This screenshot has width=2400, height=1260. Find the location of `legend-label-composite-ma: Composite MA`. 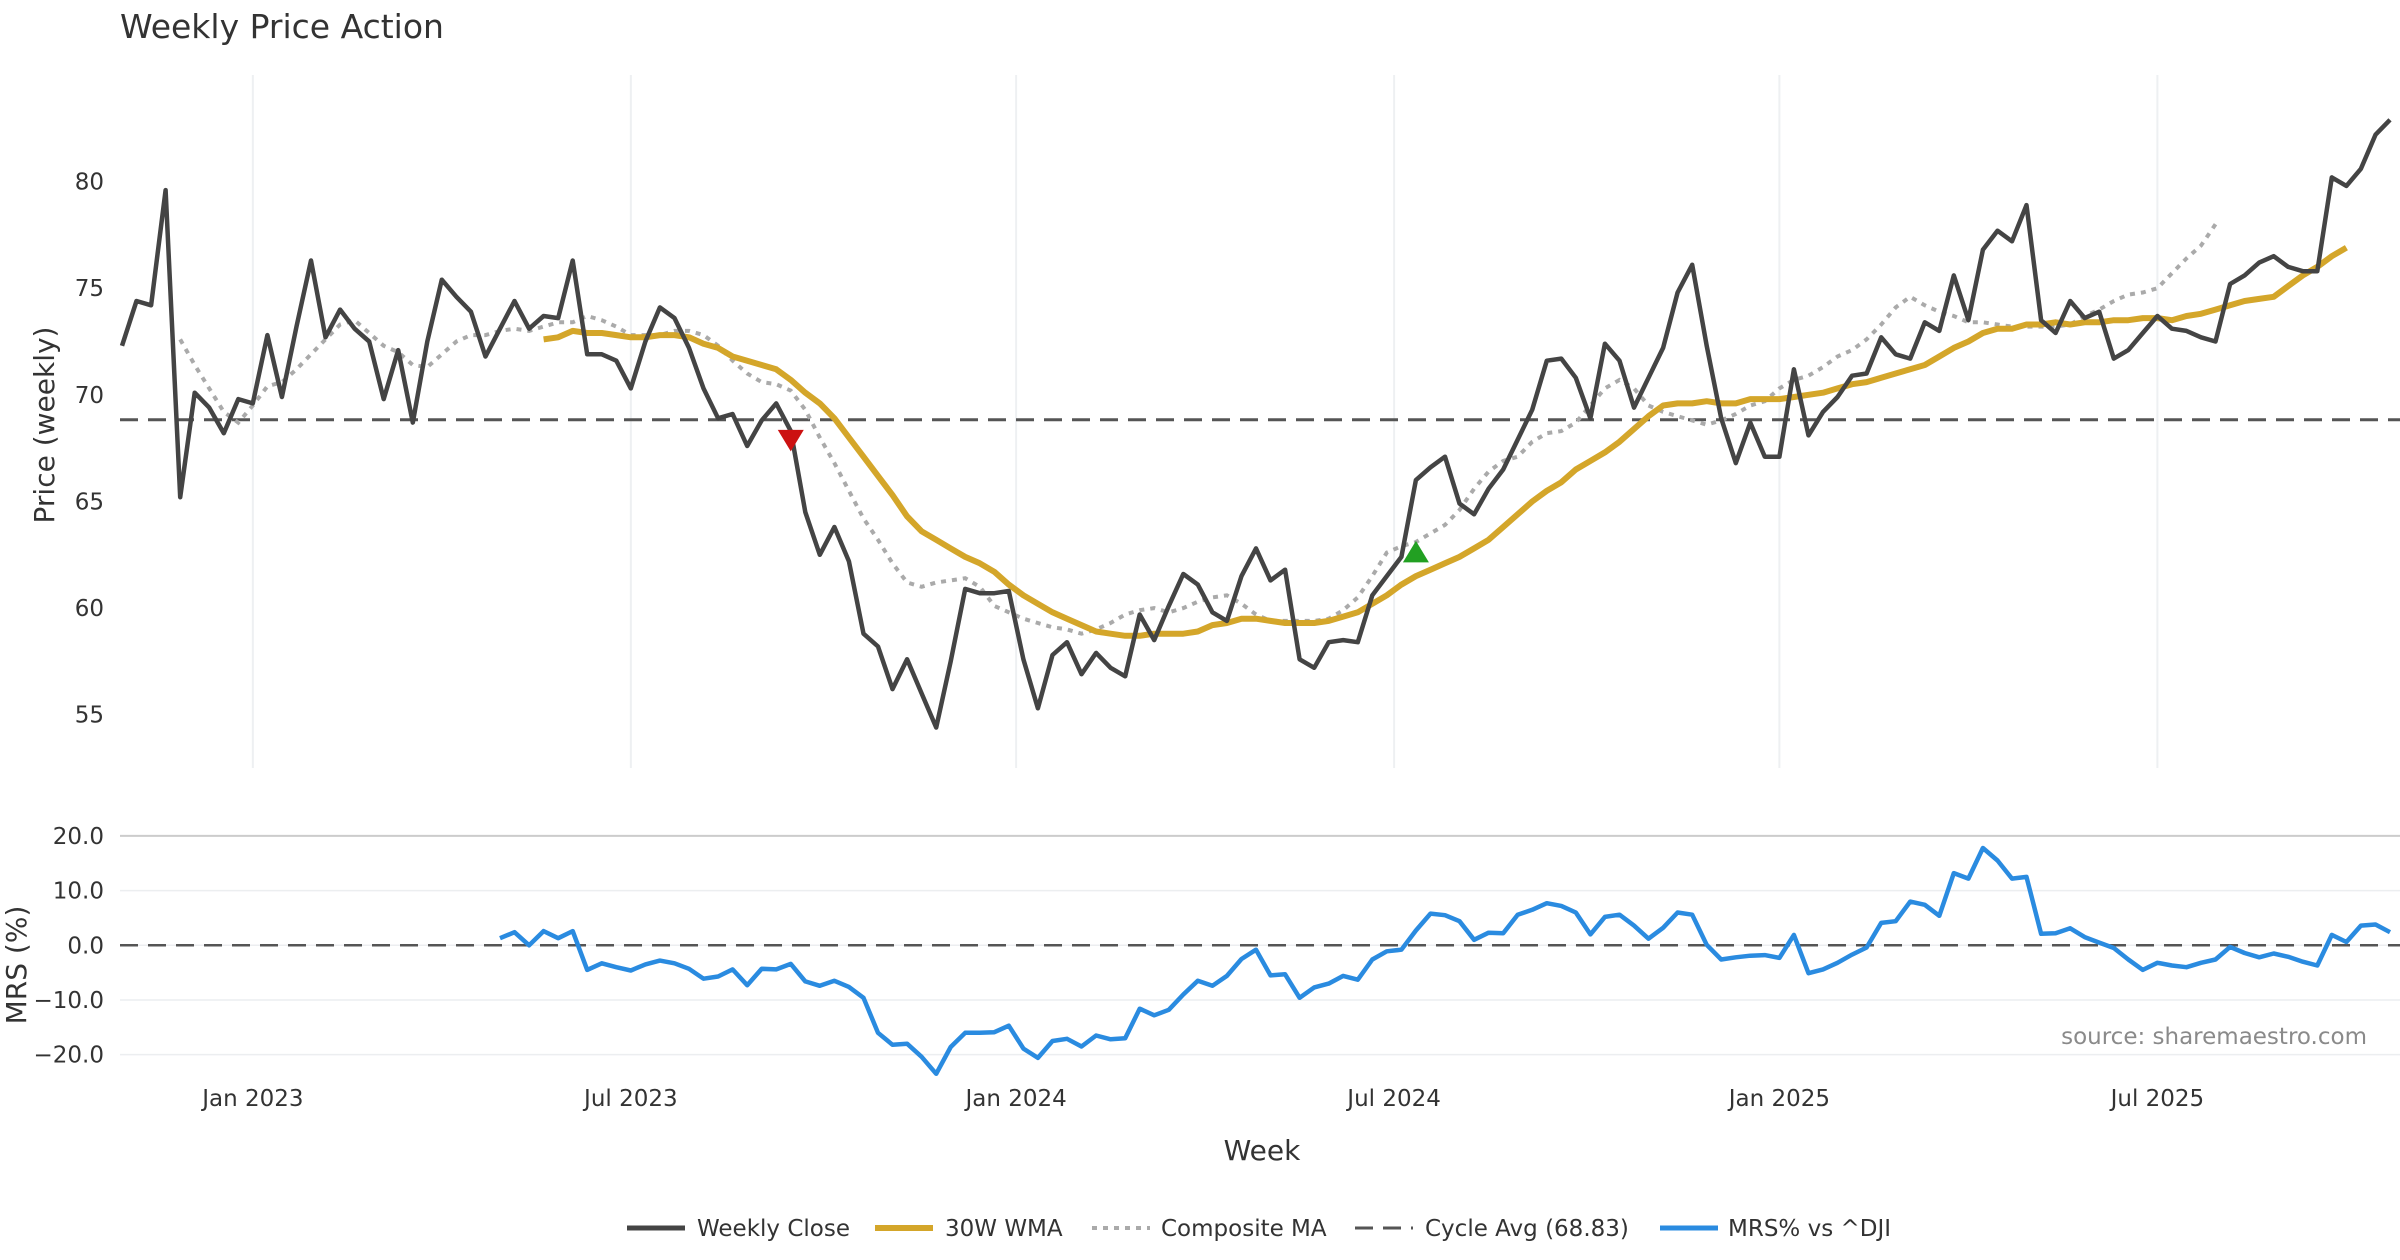

legend-label-composite-ma: Composite MA is located at coordinates (1244, 1229).